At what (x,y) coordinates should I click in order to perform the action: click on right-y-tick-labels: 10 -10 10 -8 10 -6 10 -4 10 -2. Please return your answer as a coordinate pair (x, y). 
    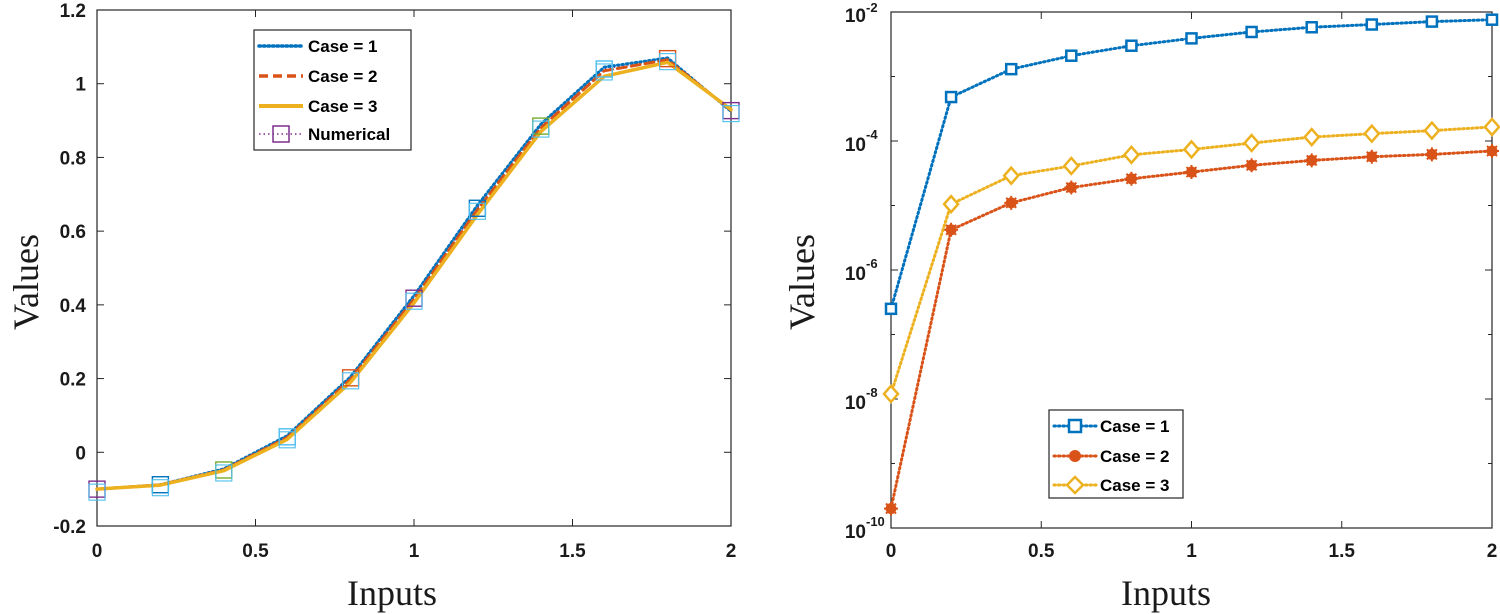
    Looking at the image, I should click on (865, 271).